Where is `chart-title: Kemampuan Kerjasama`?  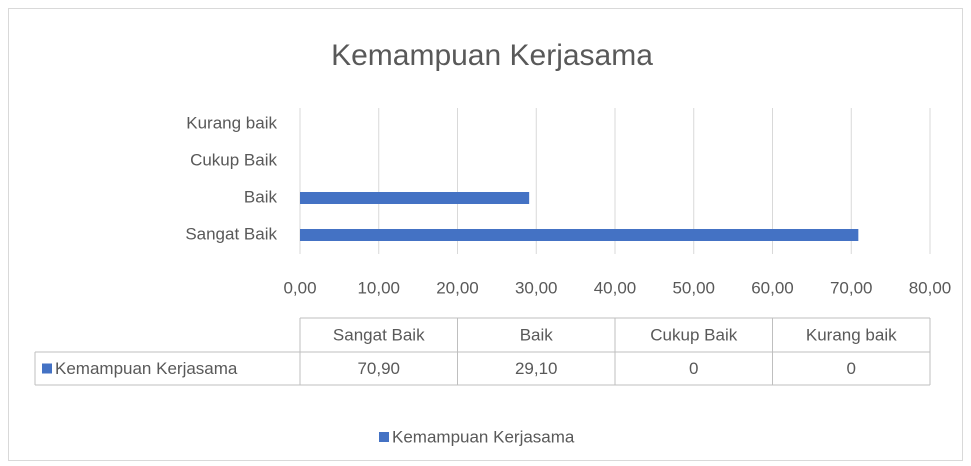
chart-title: Kemampuan Kerjasama is located at coordinates (492, 55).